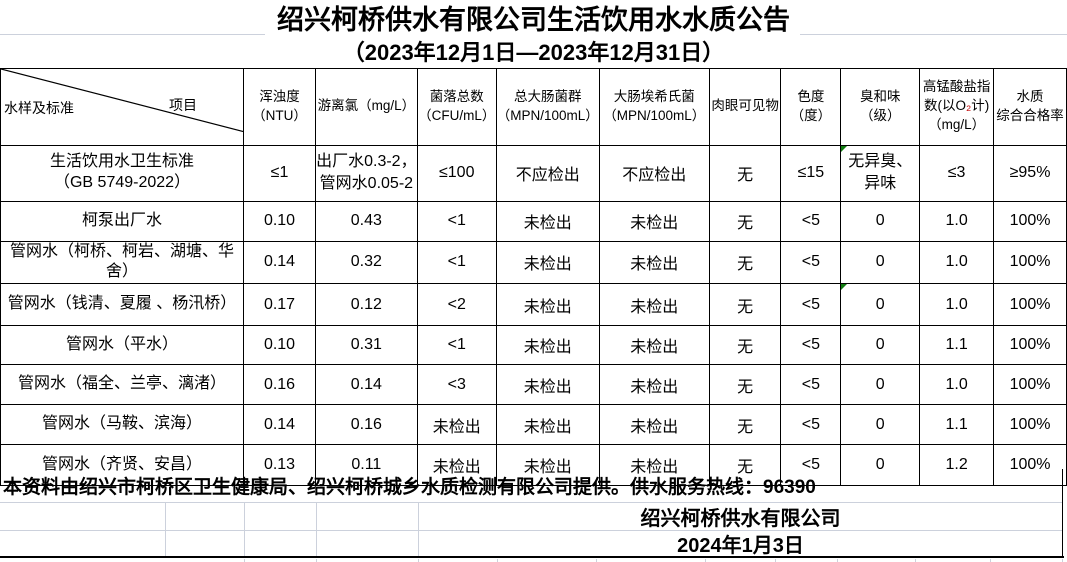 Image resolution: width=1067 pixels, height=562 pixels. Describe the element at coordinates (1030, 173) in the screenshot. I see `table-cell: ≥95%` at that location.